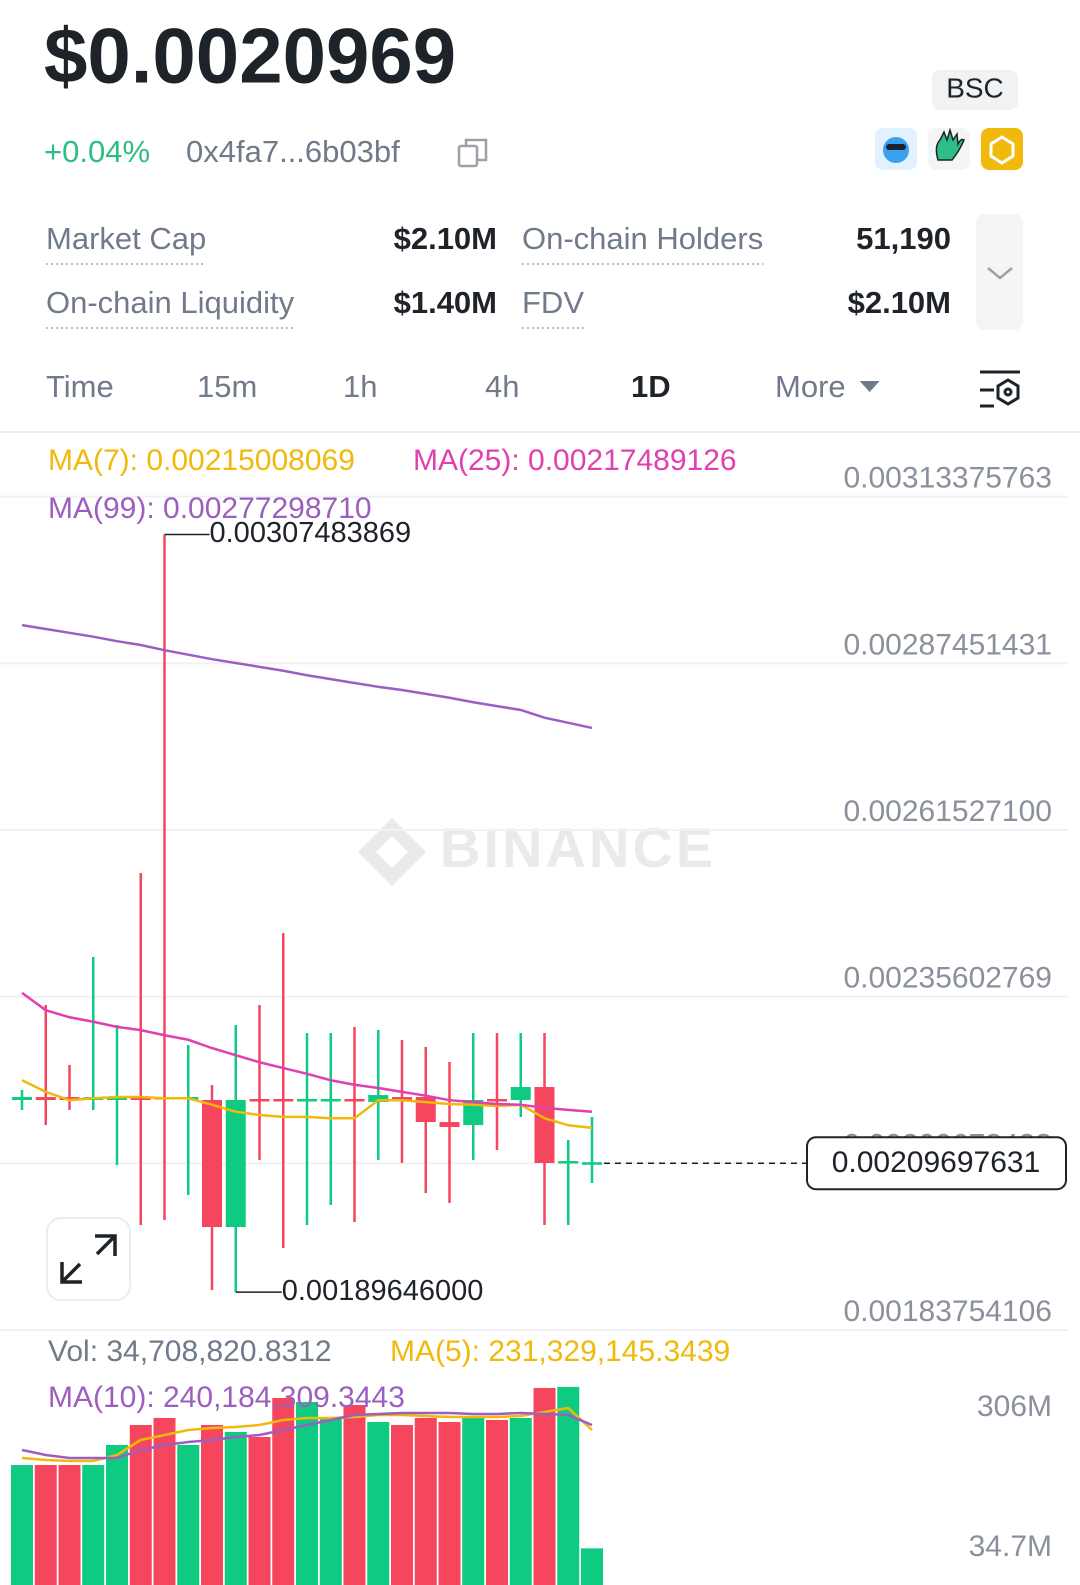 The height and width of the screenshot is (1585, 1080). What do you see at coordinates (560, 1351) in the screenshot?
I see `volume-ma-legend: MA(5): 231,329,145.3439` at bounding box center [560, 1351].